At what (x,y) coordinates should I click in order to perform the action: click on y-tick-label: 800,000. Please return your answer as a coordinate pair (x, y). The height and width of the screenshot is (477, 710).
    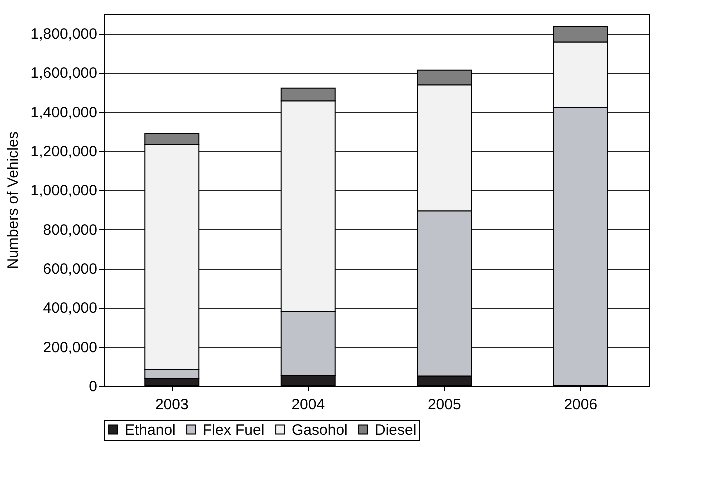
    Looking at the image, I should click on (70, 230).